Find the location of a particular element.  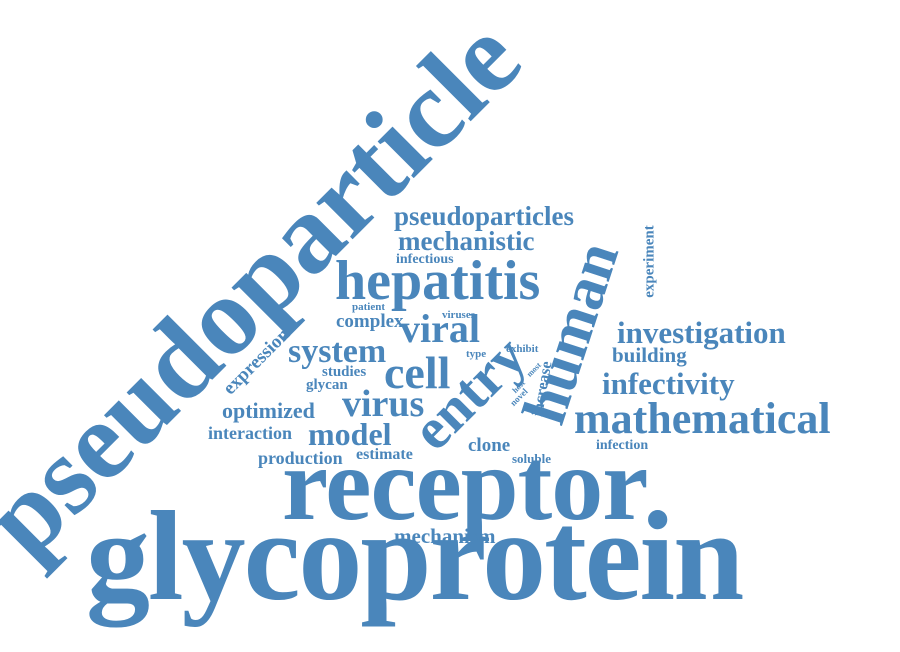

word-complex: complex is located at coordinates (370, 321).